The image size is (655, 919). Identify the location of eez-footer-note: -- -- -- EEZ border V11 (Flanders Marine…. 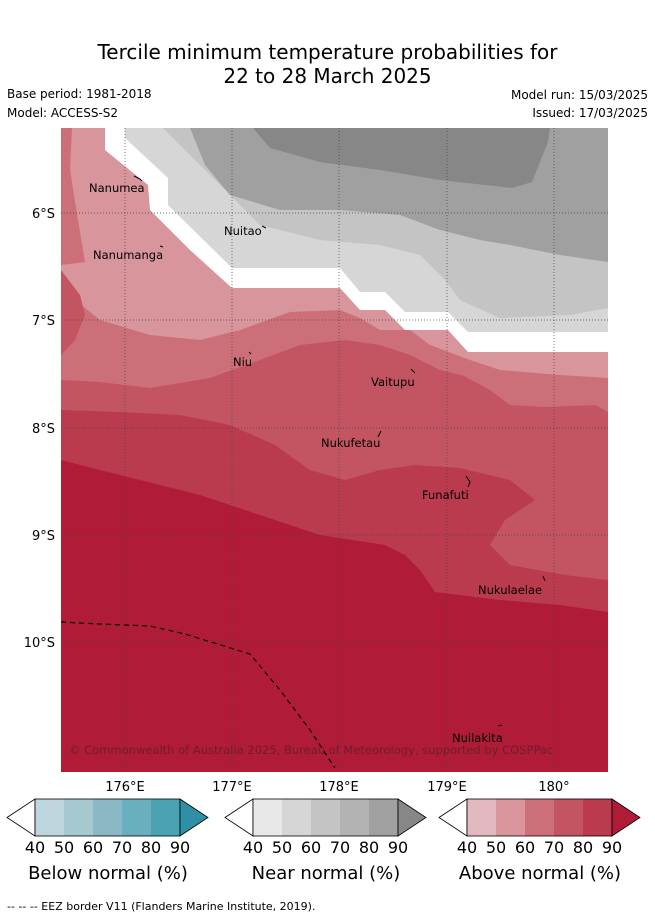
(161, 906).